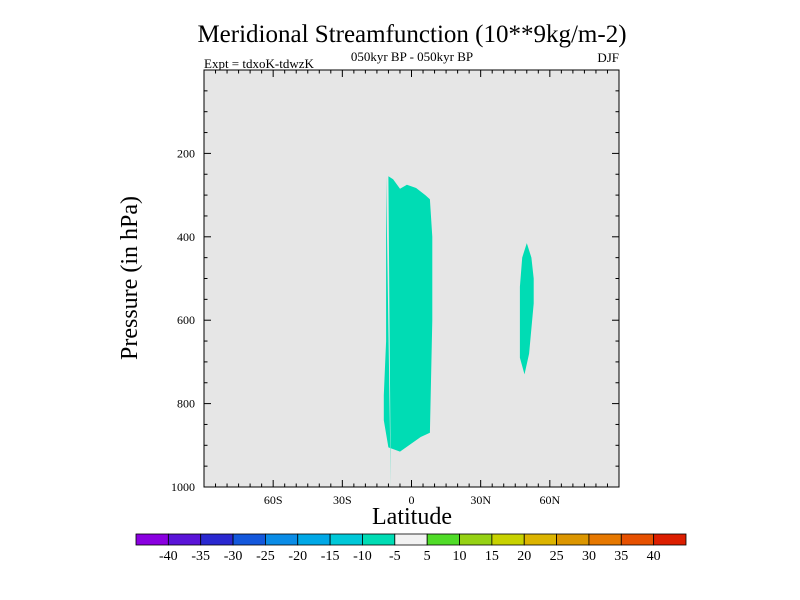  What do you see at coordinates (492, 556) in the screenshot?
I see `colorbar-label: 15` at bounding box center [492, 556].